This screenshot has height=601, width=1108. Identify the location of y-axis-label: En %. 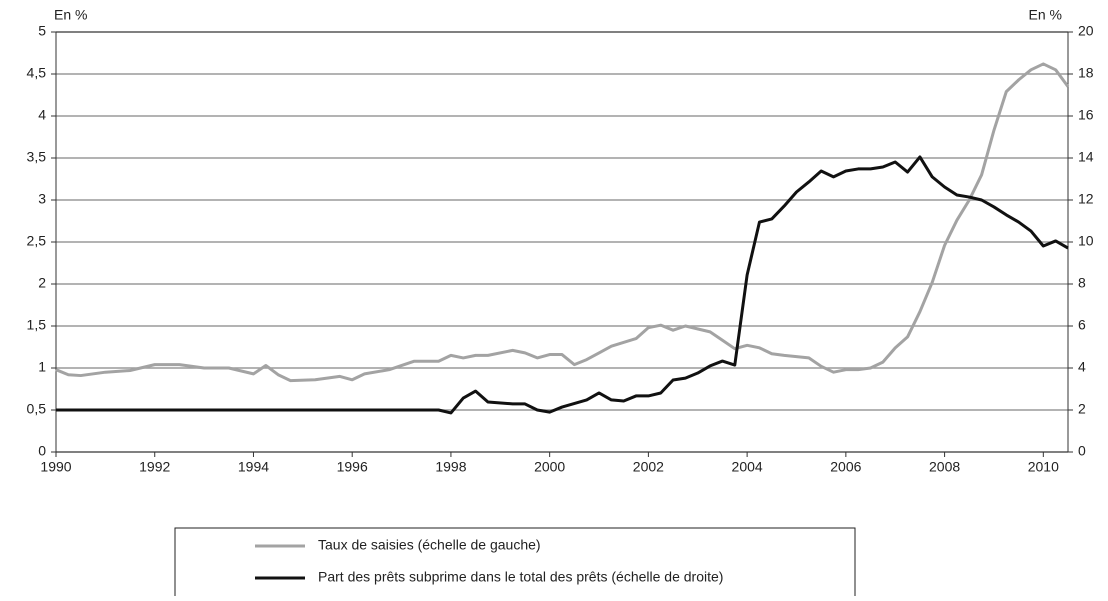
(70, 15).